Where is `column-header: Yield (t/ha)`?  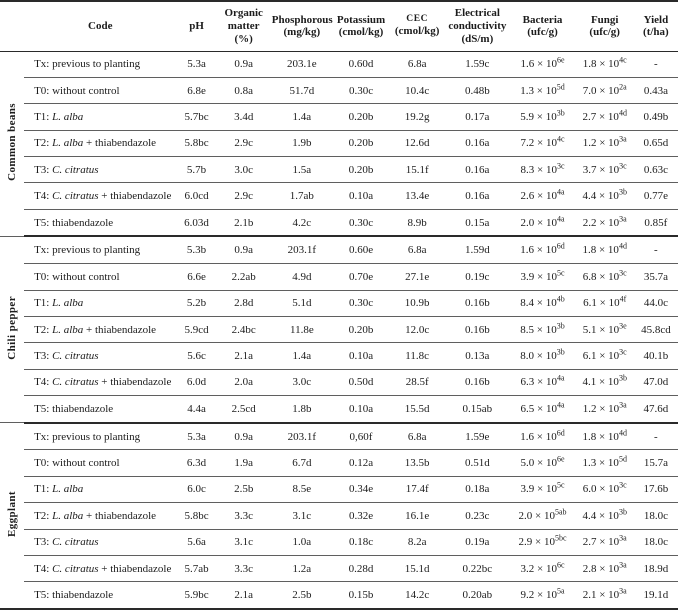
column-header: Yield (t/ha) is located at coordinates (655, 26).